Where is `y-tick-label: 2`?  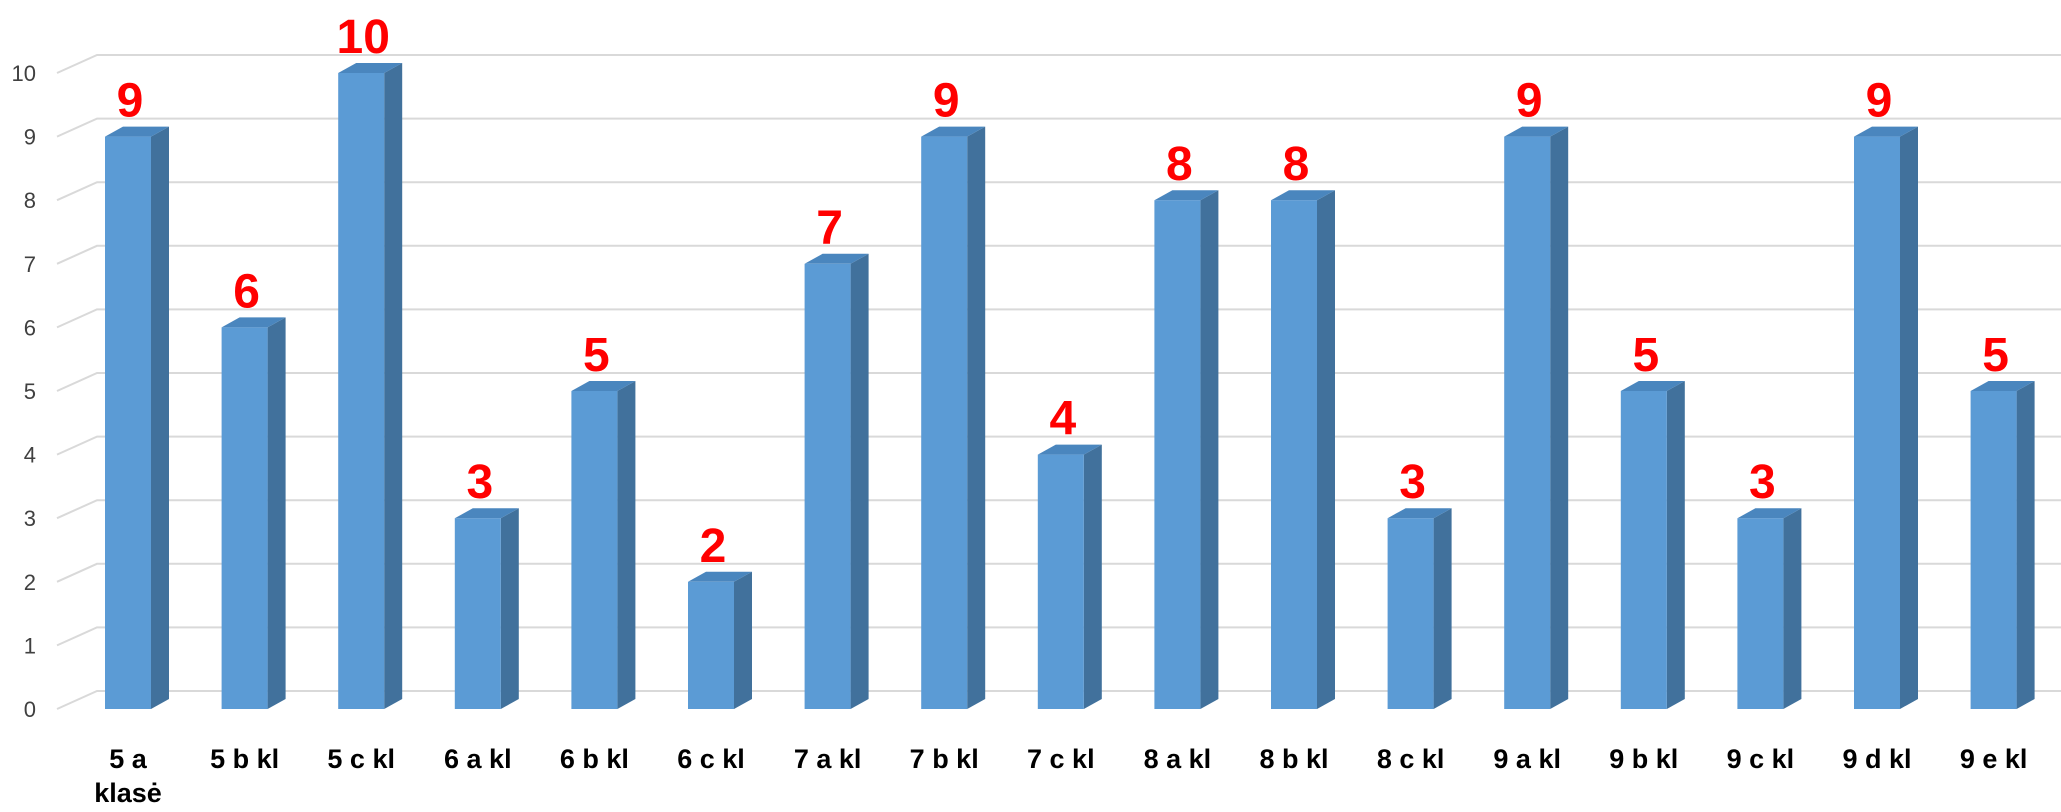 y-tick-label: 2 is located at coordinates (30, 582).